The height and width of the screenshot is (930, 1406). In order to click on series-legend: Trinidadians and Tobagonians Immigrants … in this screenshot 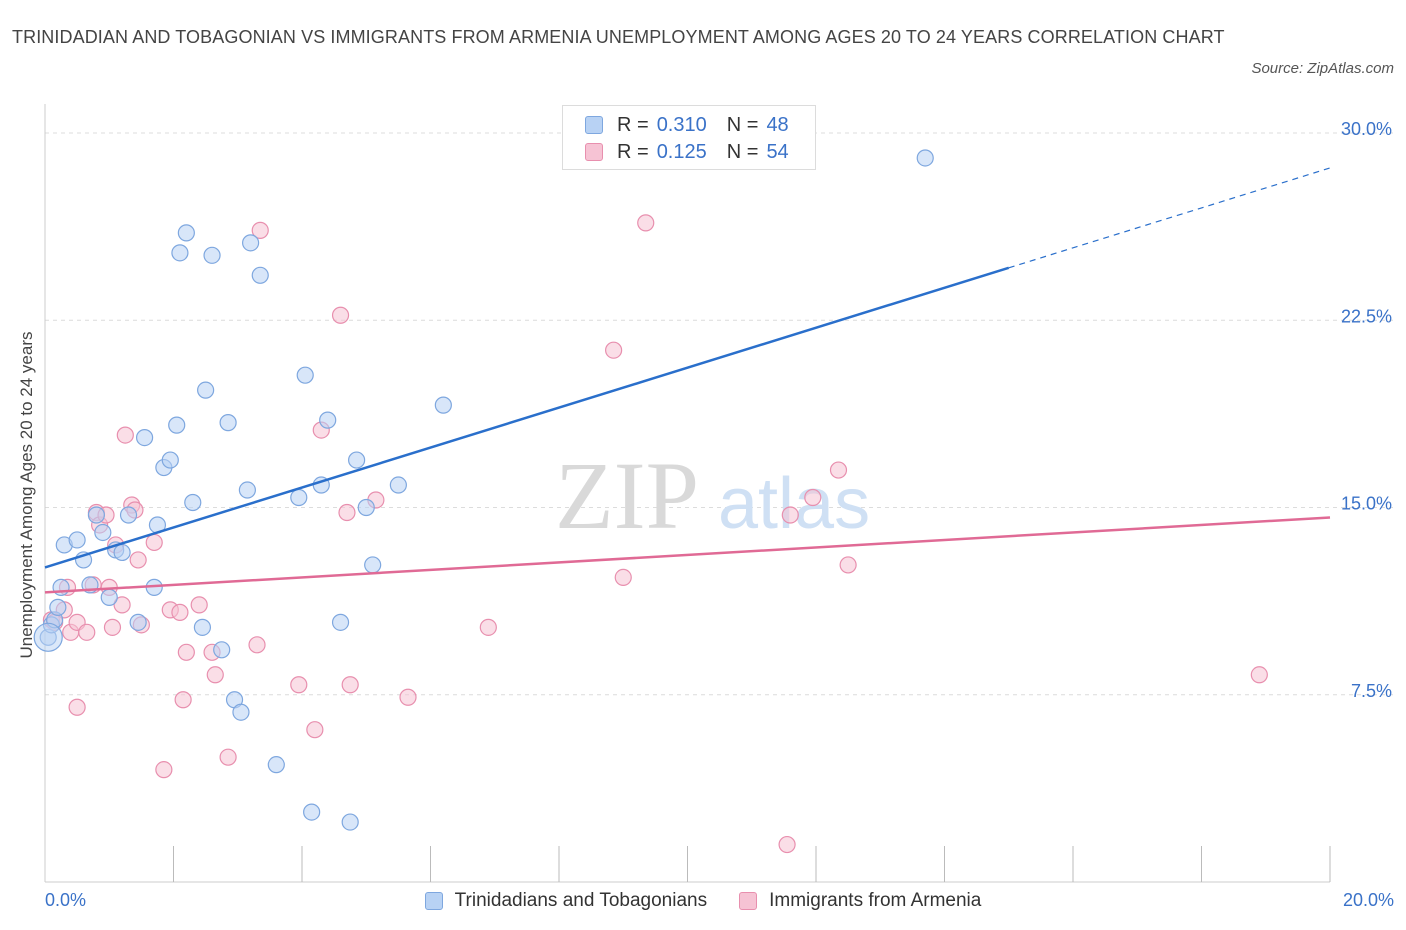, I will do `click(703, 901)`.